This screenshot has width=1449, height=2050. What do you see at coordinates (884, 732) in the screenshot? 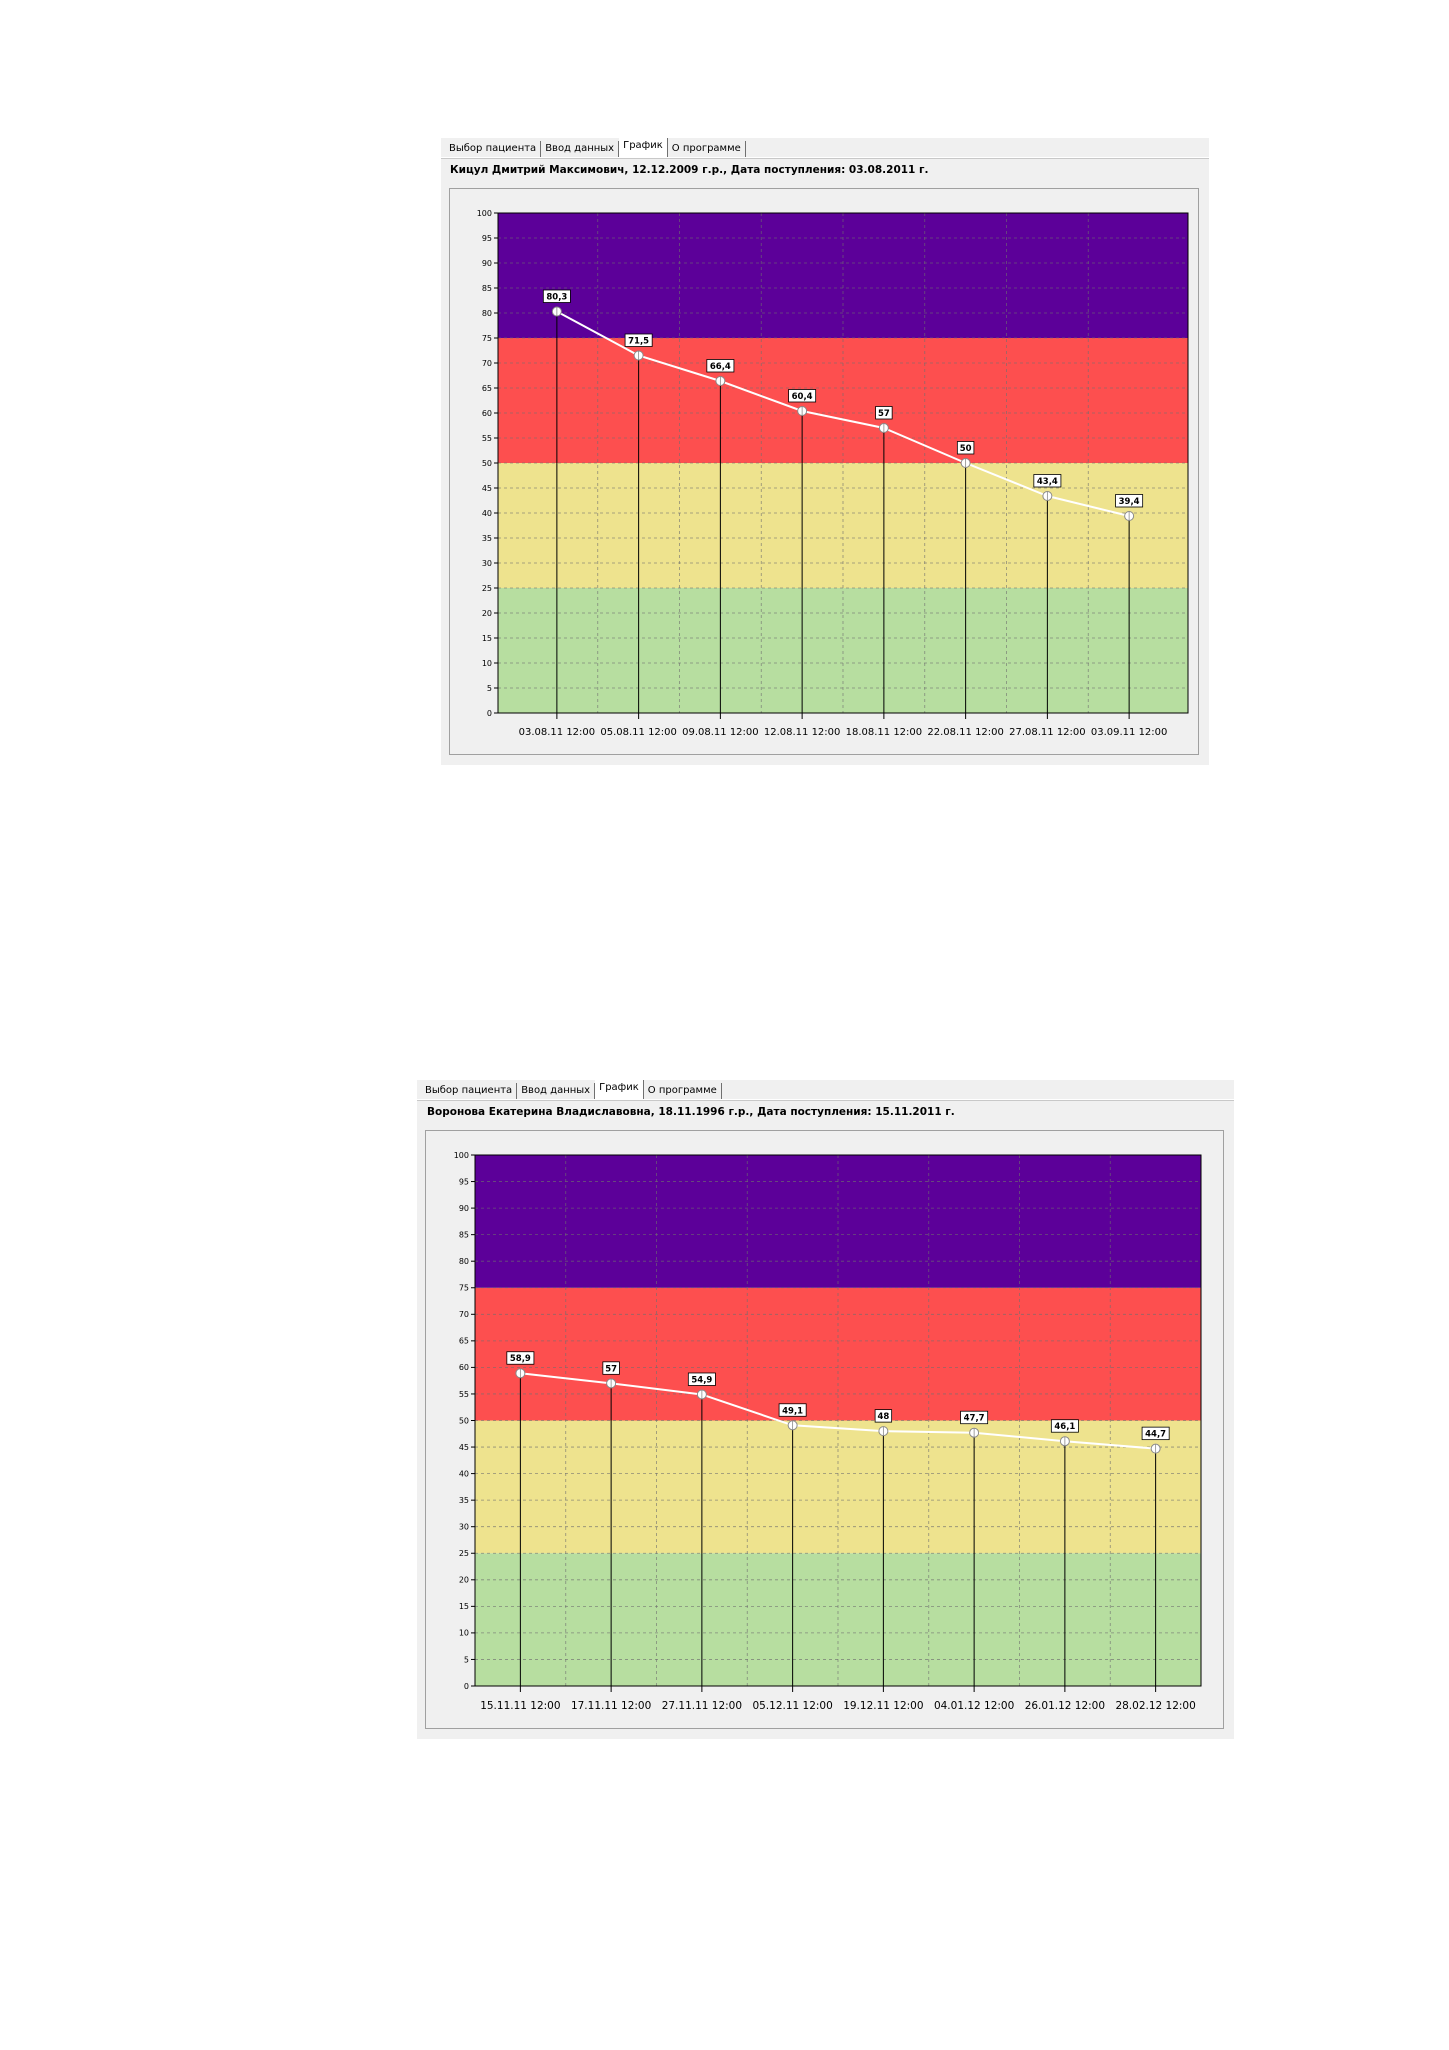
I see `x-tick-label: 18.08.11 12:00` at bounding box center [884, 732].